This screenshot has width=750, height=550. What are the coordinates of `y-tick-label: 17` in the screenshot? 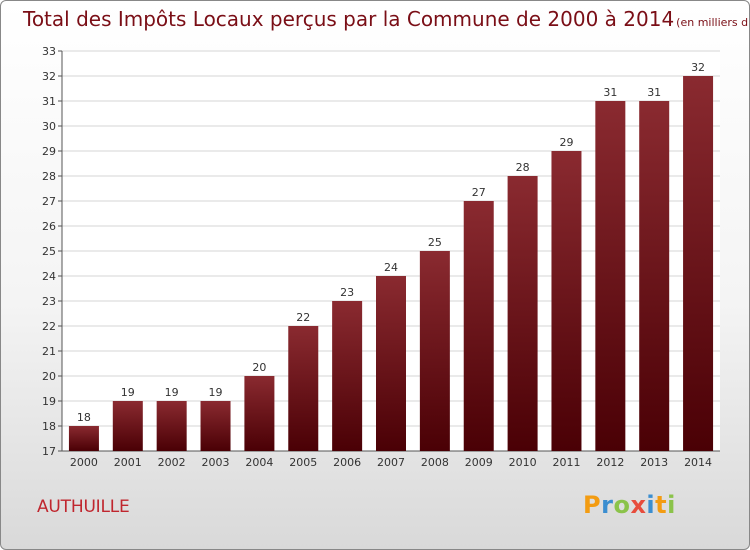 It's located at (49, 451).